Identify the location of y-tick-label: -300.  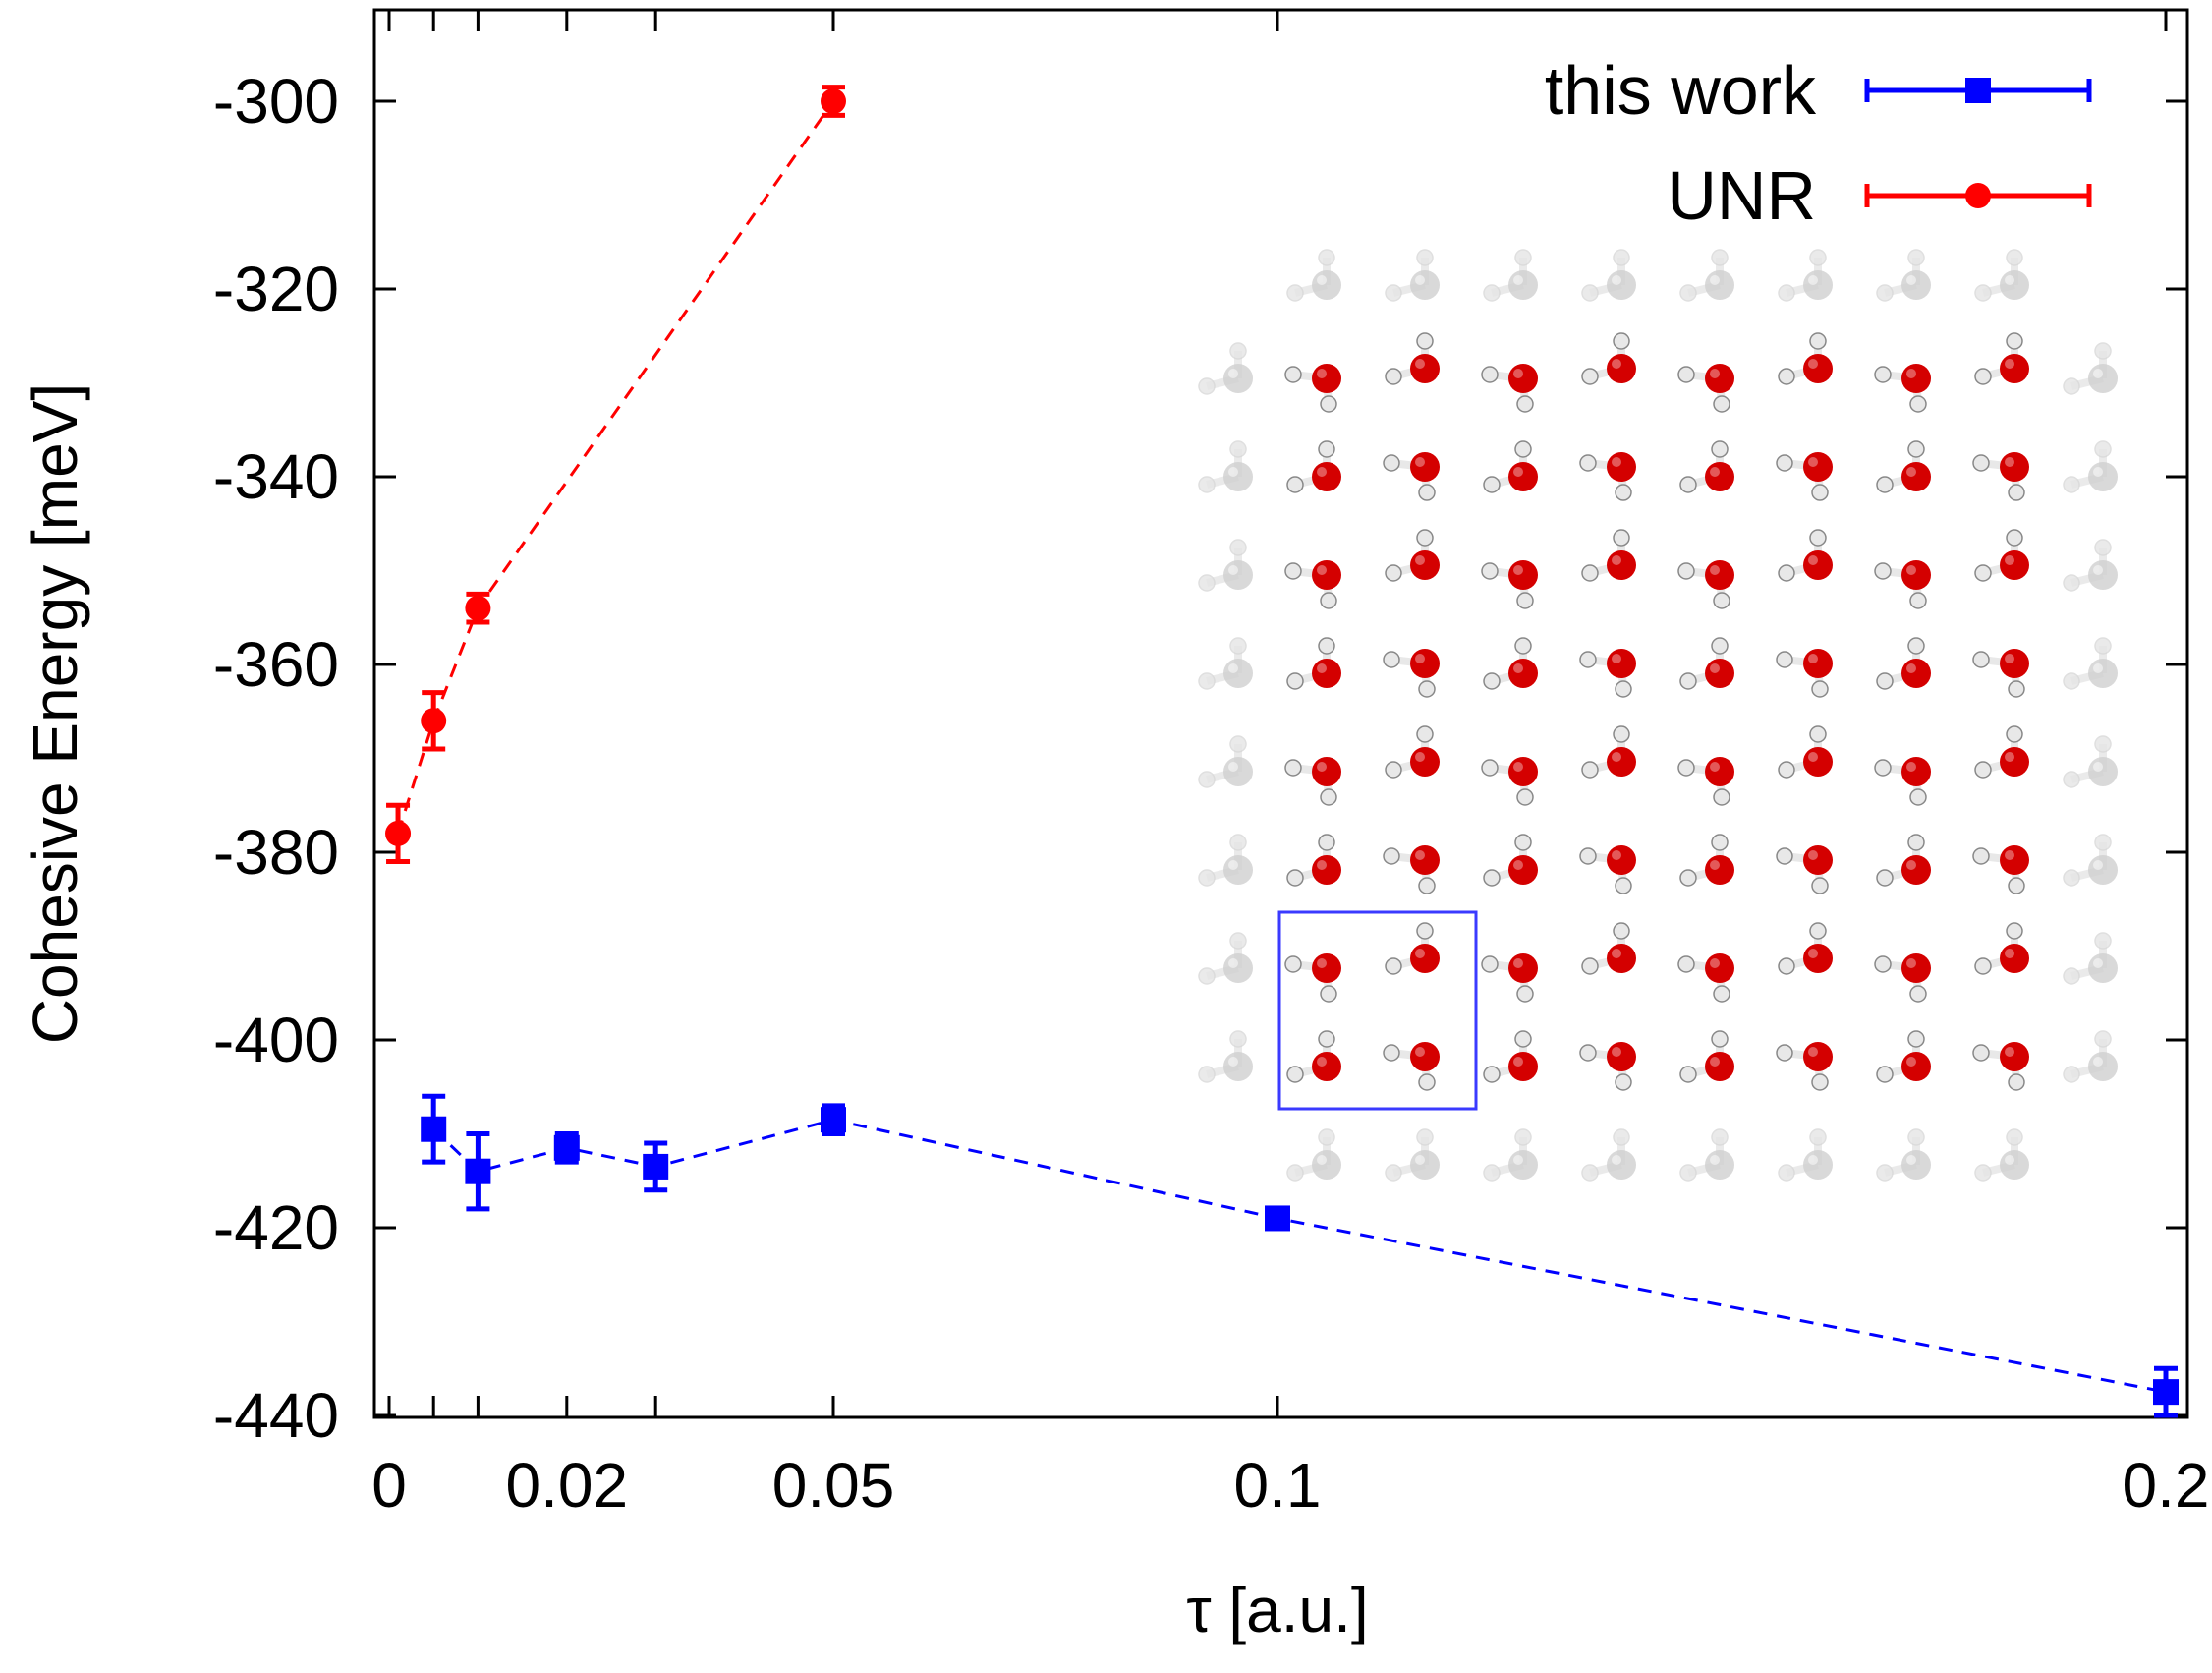
(276, 101).